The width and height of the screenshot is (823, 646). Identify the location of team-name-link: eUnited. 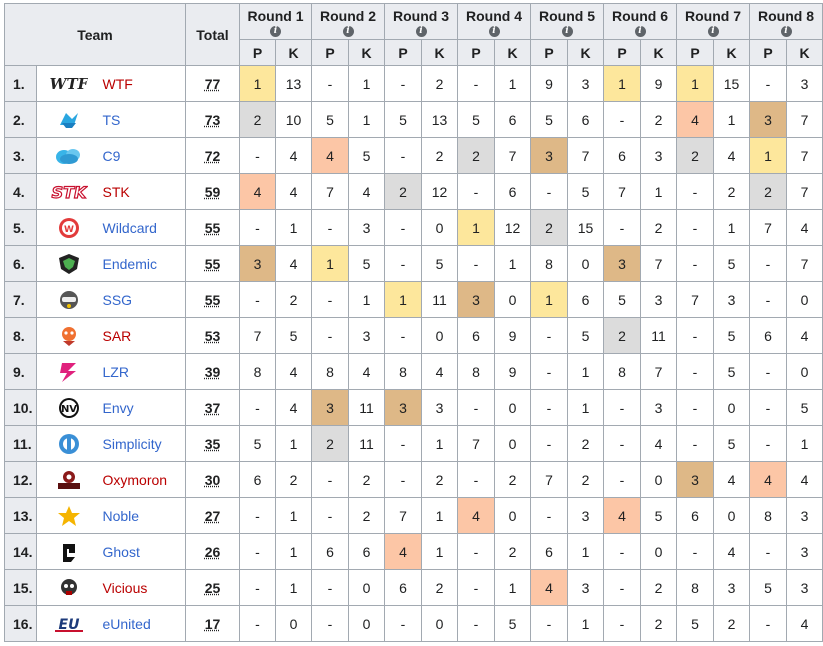
(126, 623).